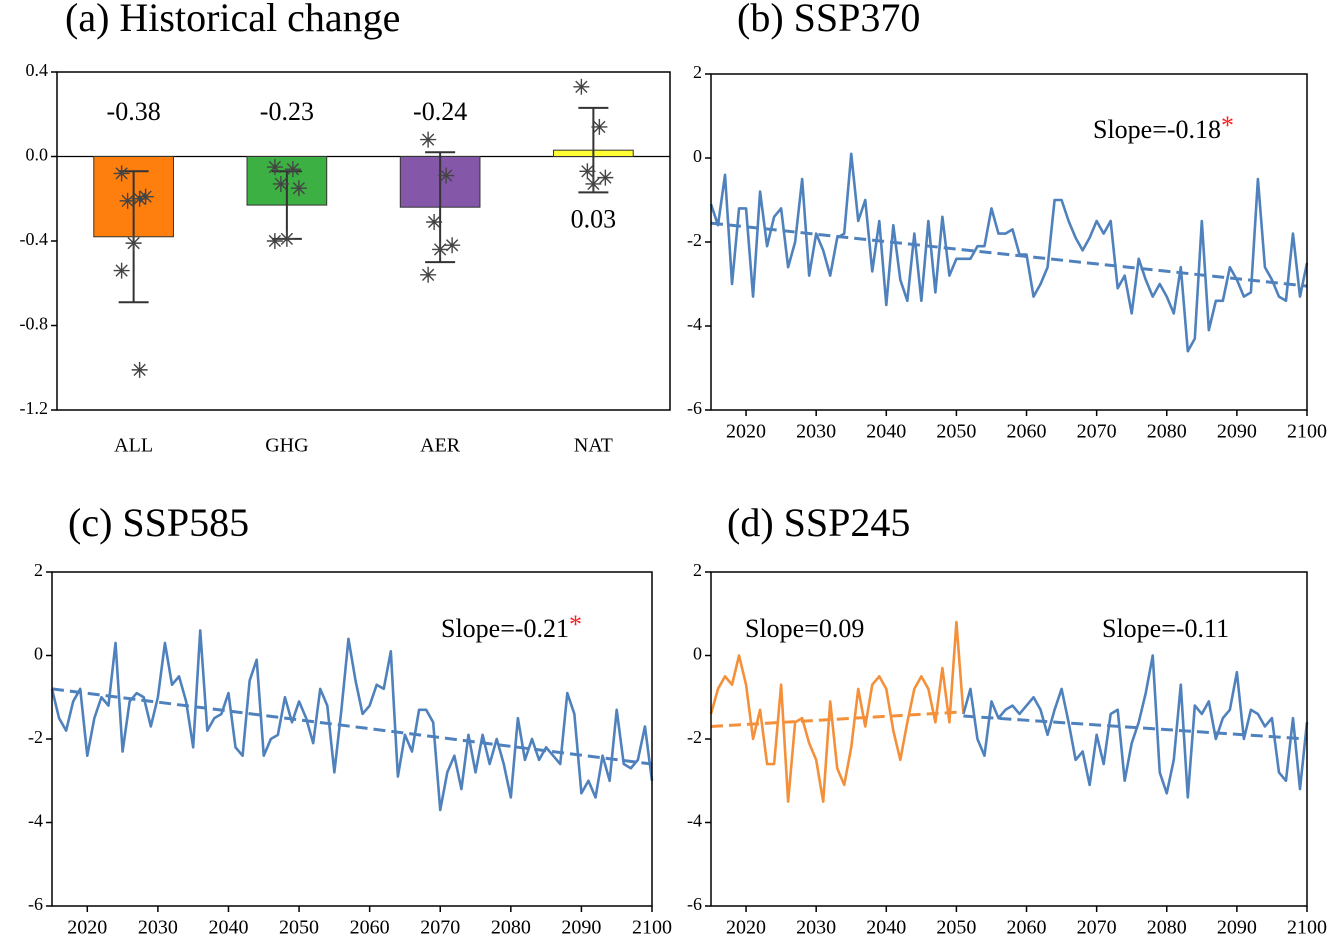 The width and height of the screenshot is (1338, 946). I want to click on y-tick-label: 0.4, so click(37, 70).